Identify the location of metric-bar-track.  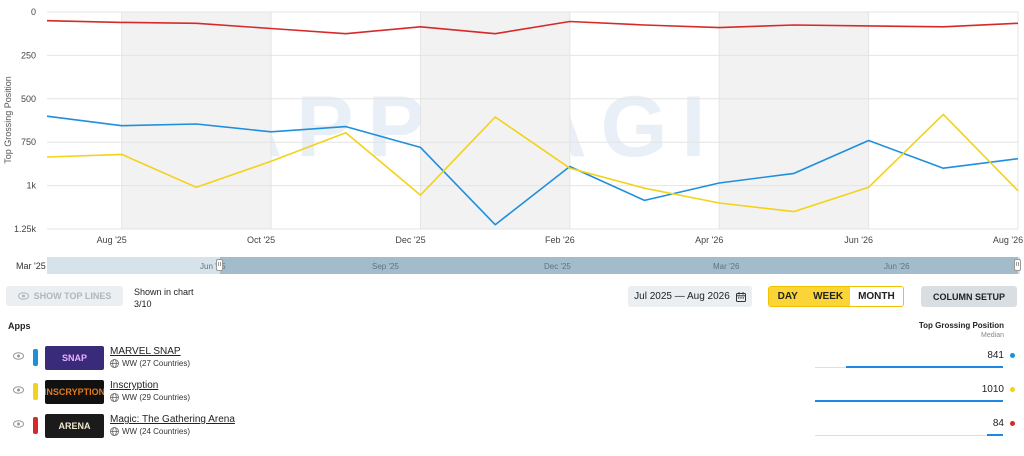
(909, 435).